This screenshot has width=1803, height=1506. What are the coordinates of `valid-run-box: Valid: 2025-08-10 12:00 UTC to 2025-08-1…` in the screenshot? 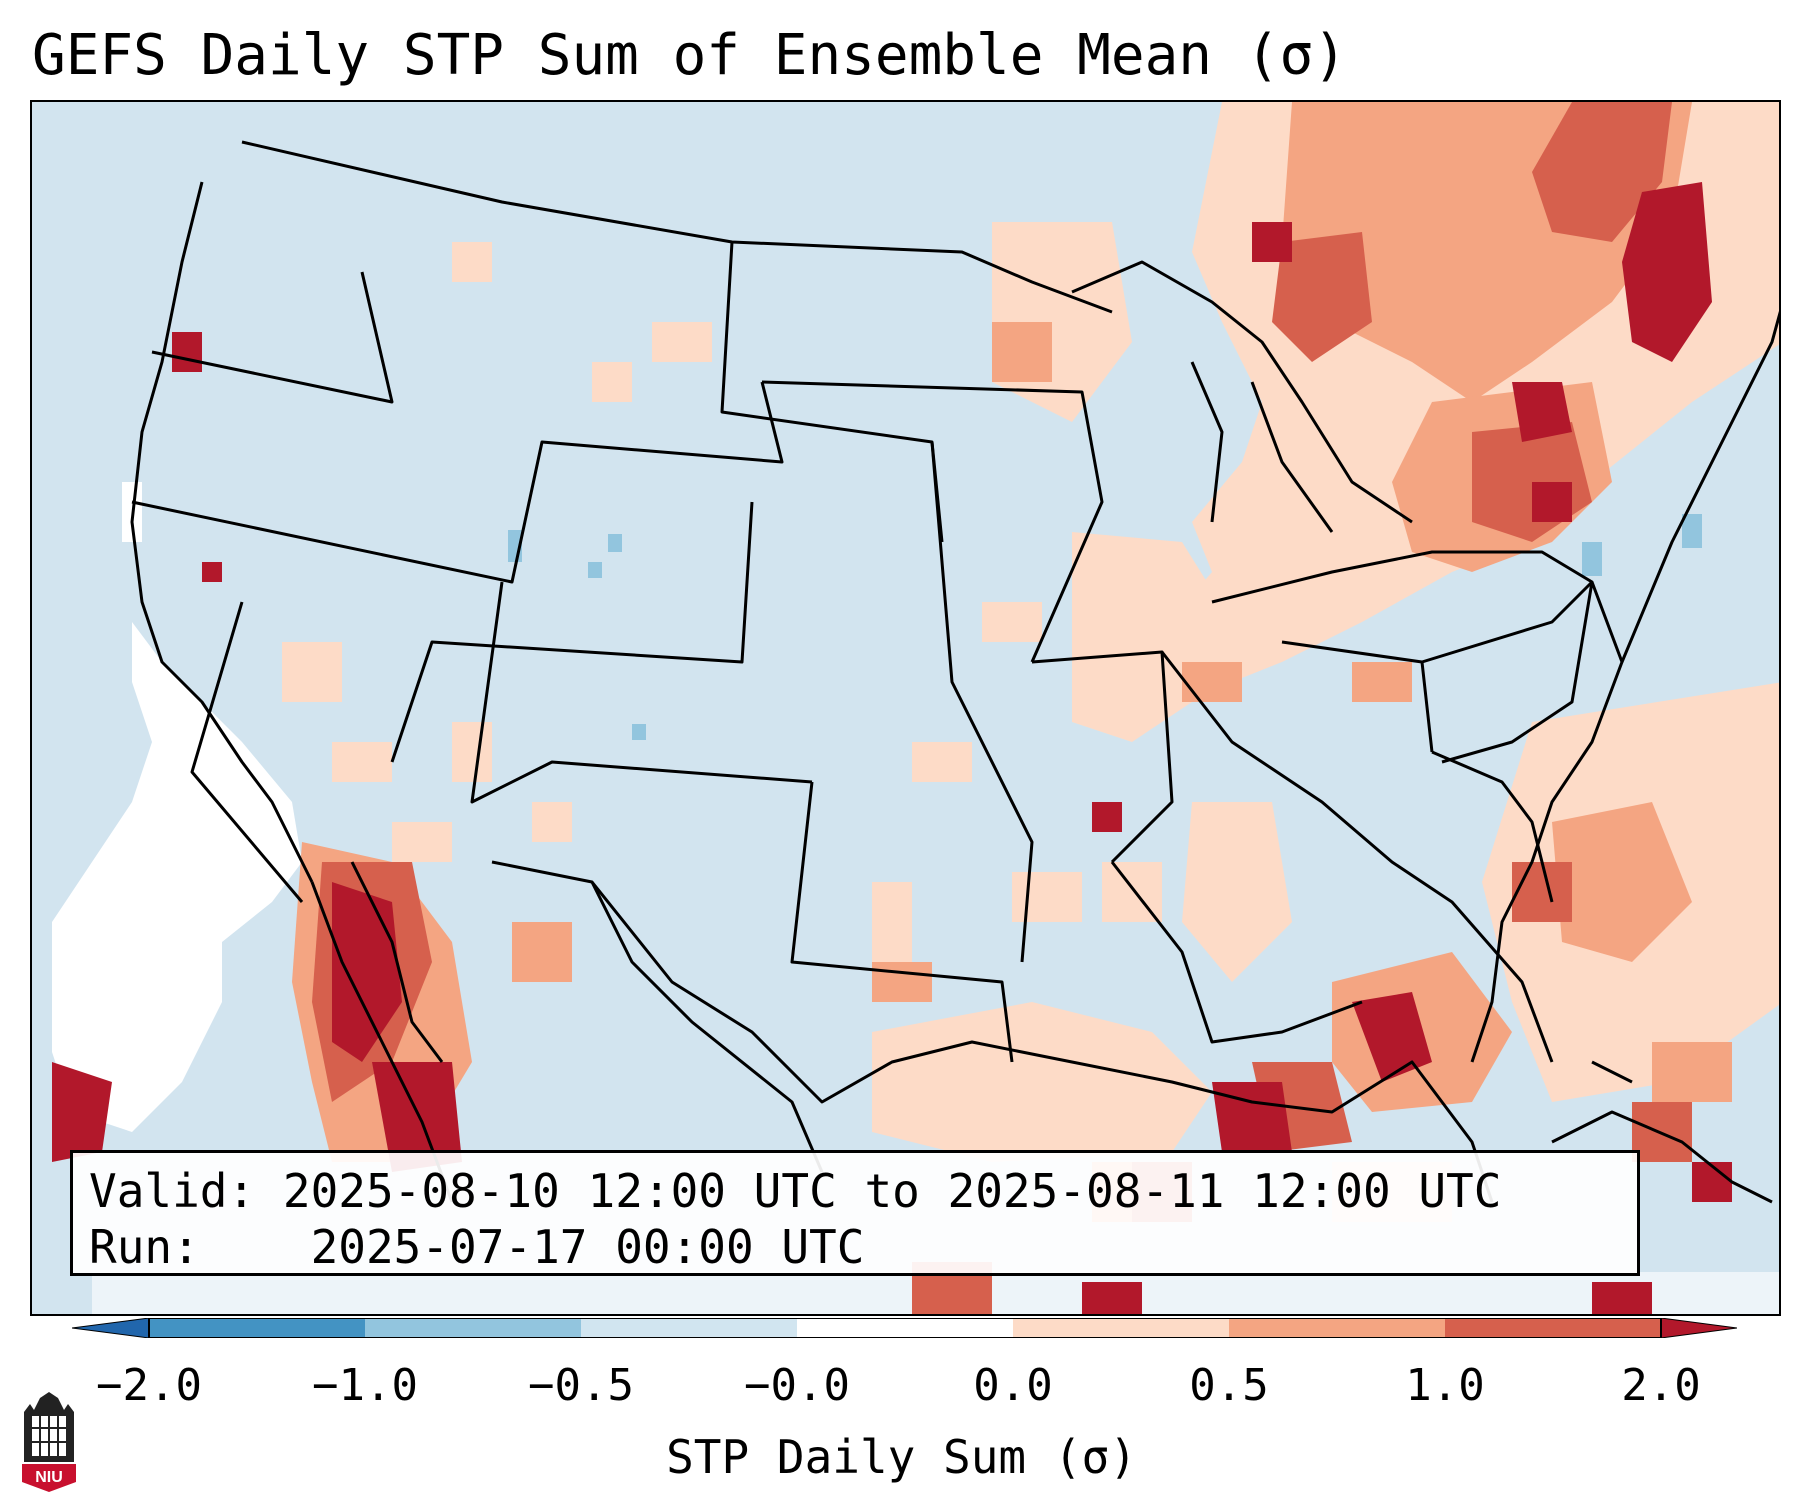 It's located at (855, 1213).